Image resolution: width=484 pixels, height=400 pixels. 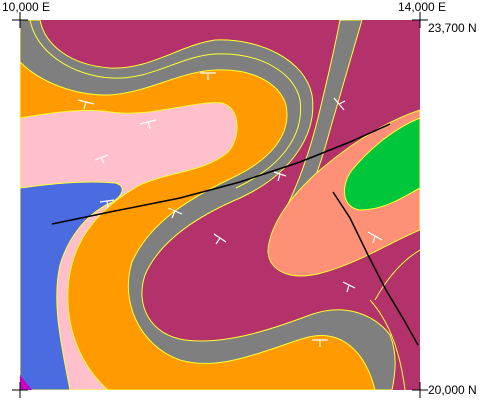 I want to click on magenta-unit, so click(x=26, y=382).